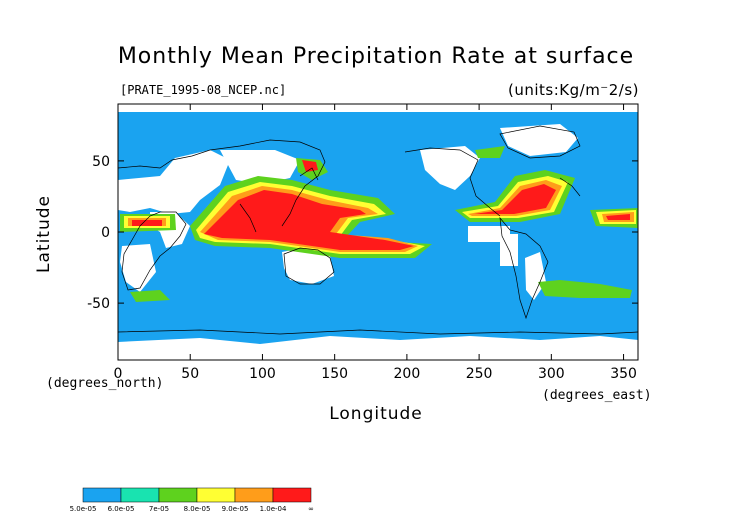 The image size is (752, 532). What do you see at coordinates (311, 509) in the screenshot?
I see `colorbar-label: ∞` at bounding box center [311, 509].